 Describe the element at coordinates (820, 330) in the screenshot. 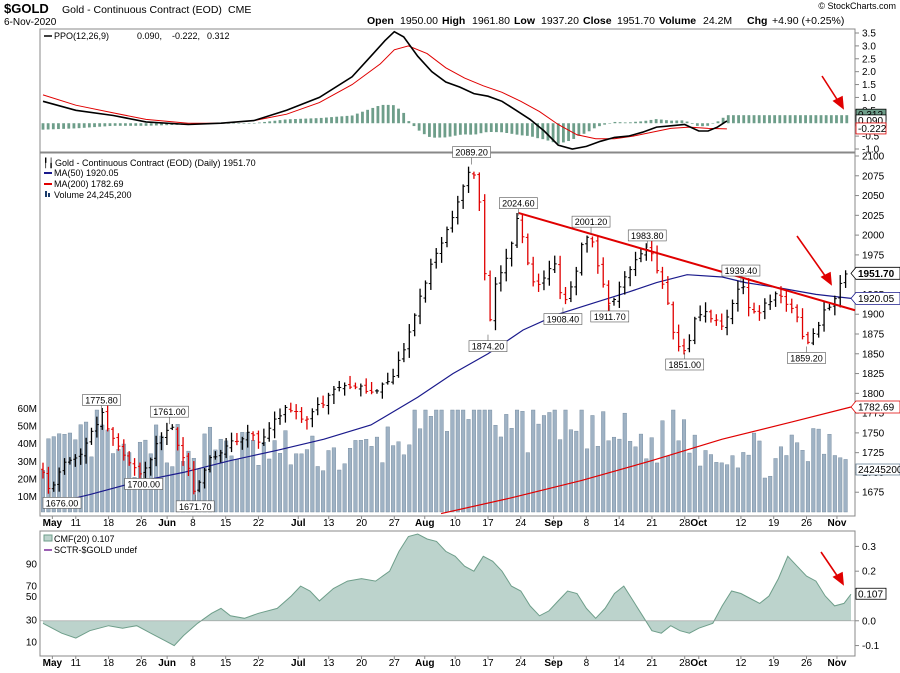

I see `arrow-annotations` at that location.